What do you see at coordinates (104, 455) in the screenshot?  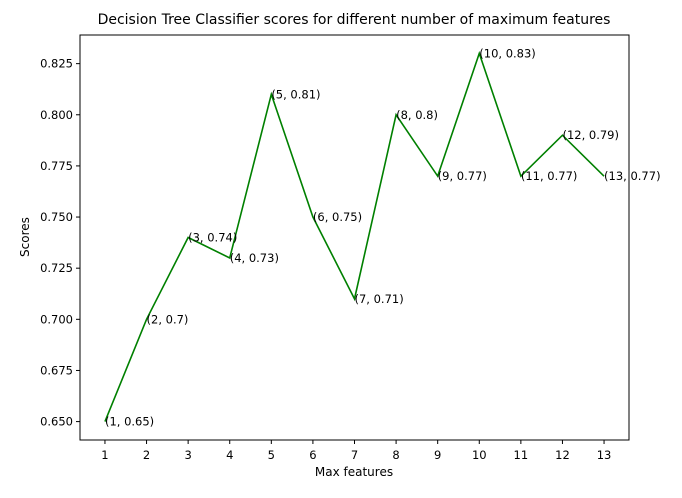 I see `x-tick-label: 1` at bounding box center [104, 455].